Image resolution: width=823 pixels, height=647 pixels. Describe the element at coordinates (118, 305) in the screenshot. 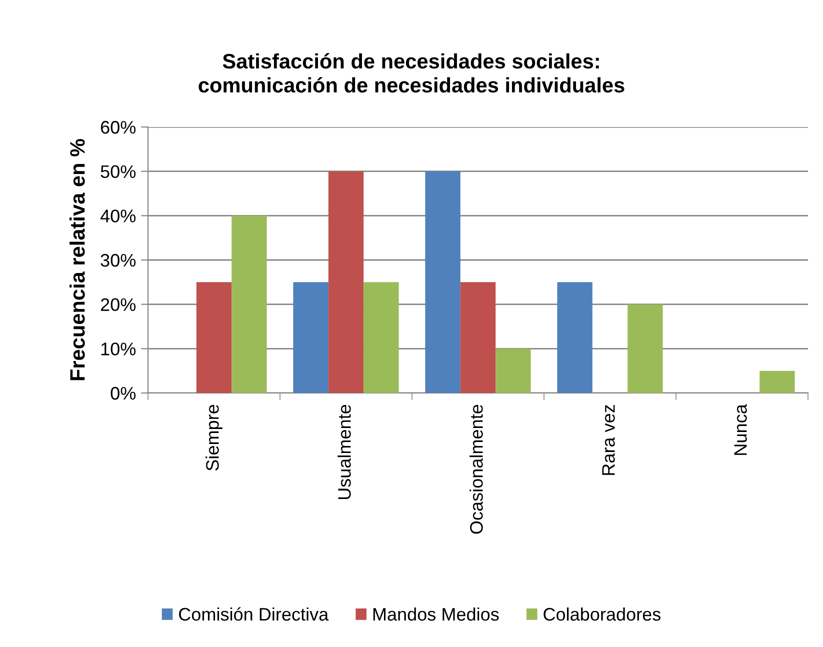

I see `y-tick-label: 20%` at that location.